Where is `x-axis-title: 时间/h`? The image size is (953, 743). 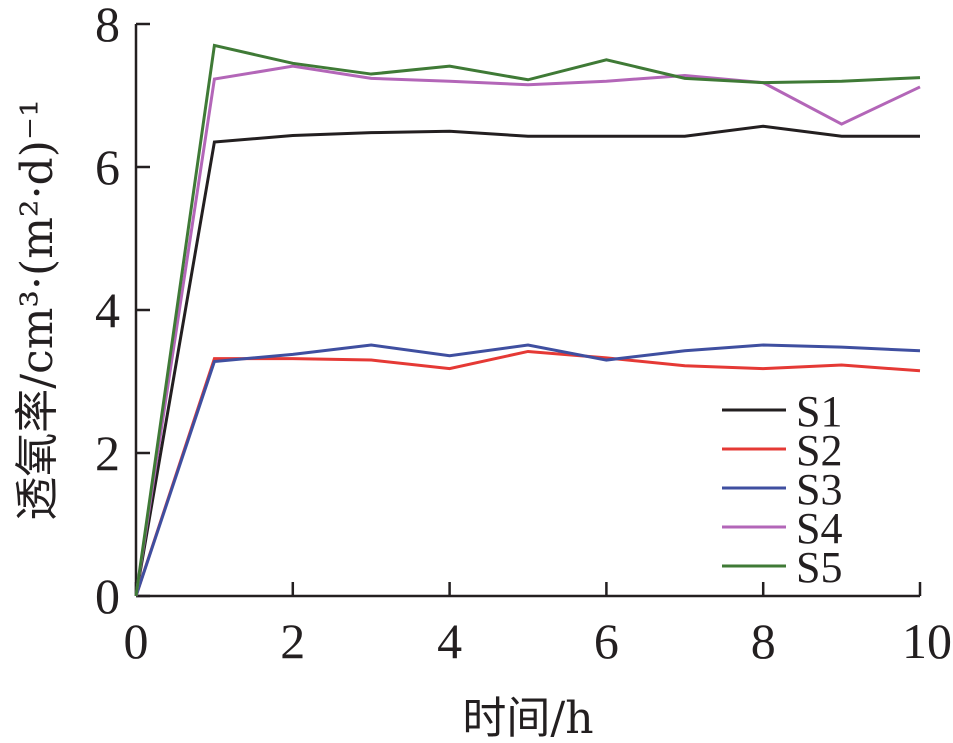 x-axis-title: 时间/h is located at coordinates (527, 718).